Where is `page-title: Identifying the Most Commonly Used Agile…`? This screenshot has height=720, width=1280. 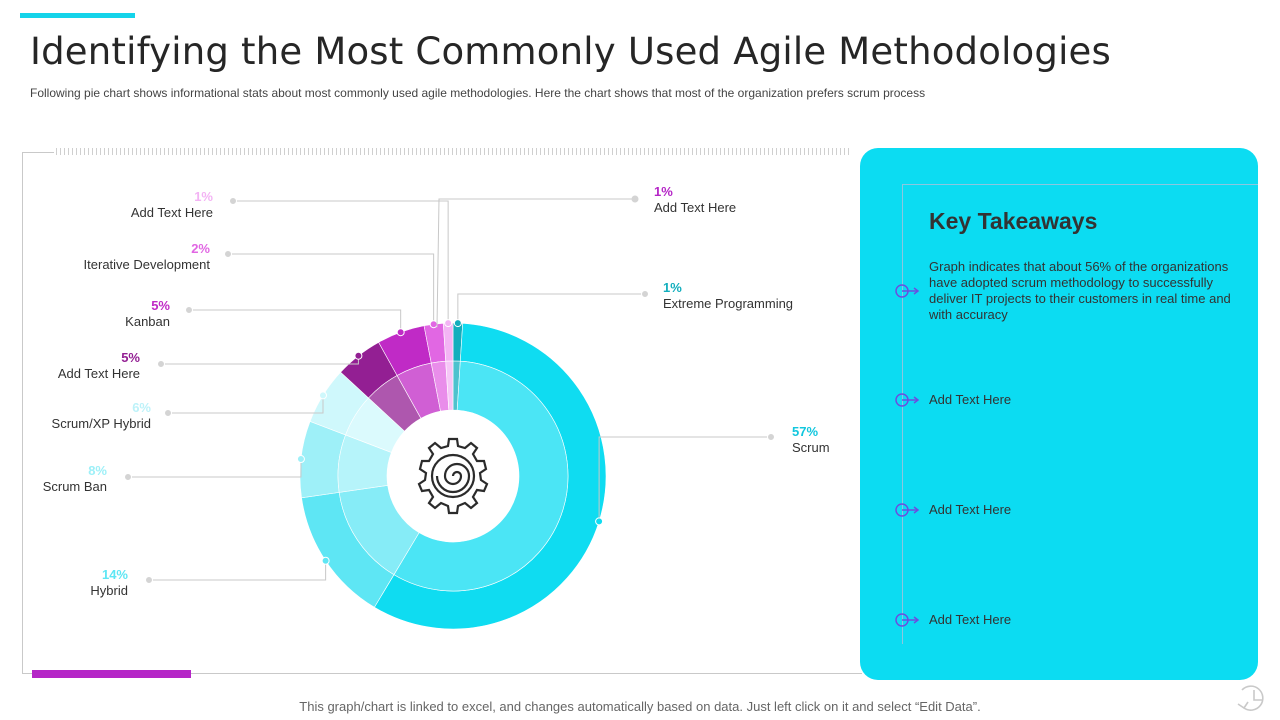 page-title: Identifying the Most Commonly Used Agile… is located at coordinates (570, 51).